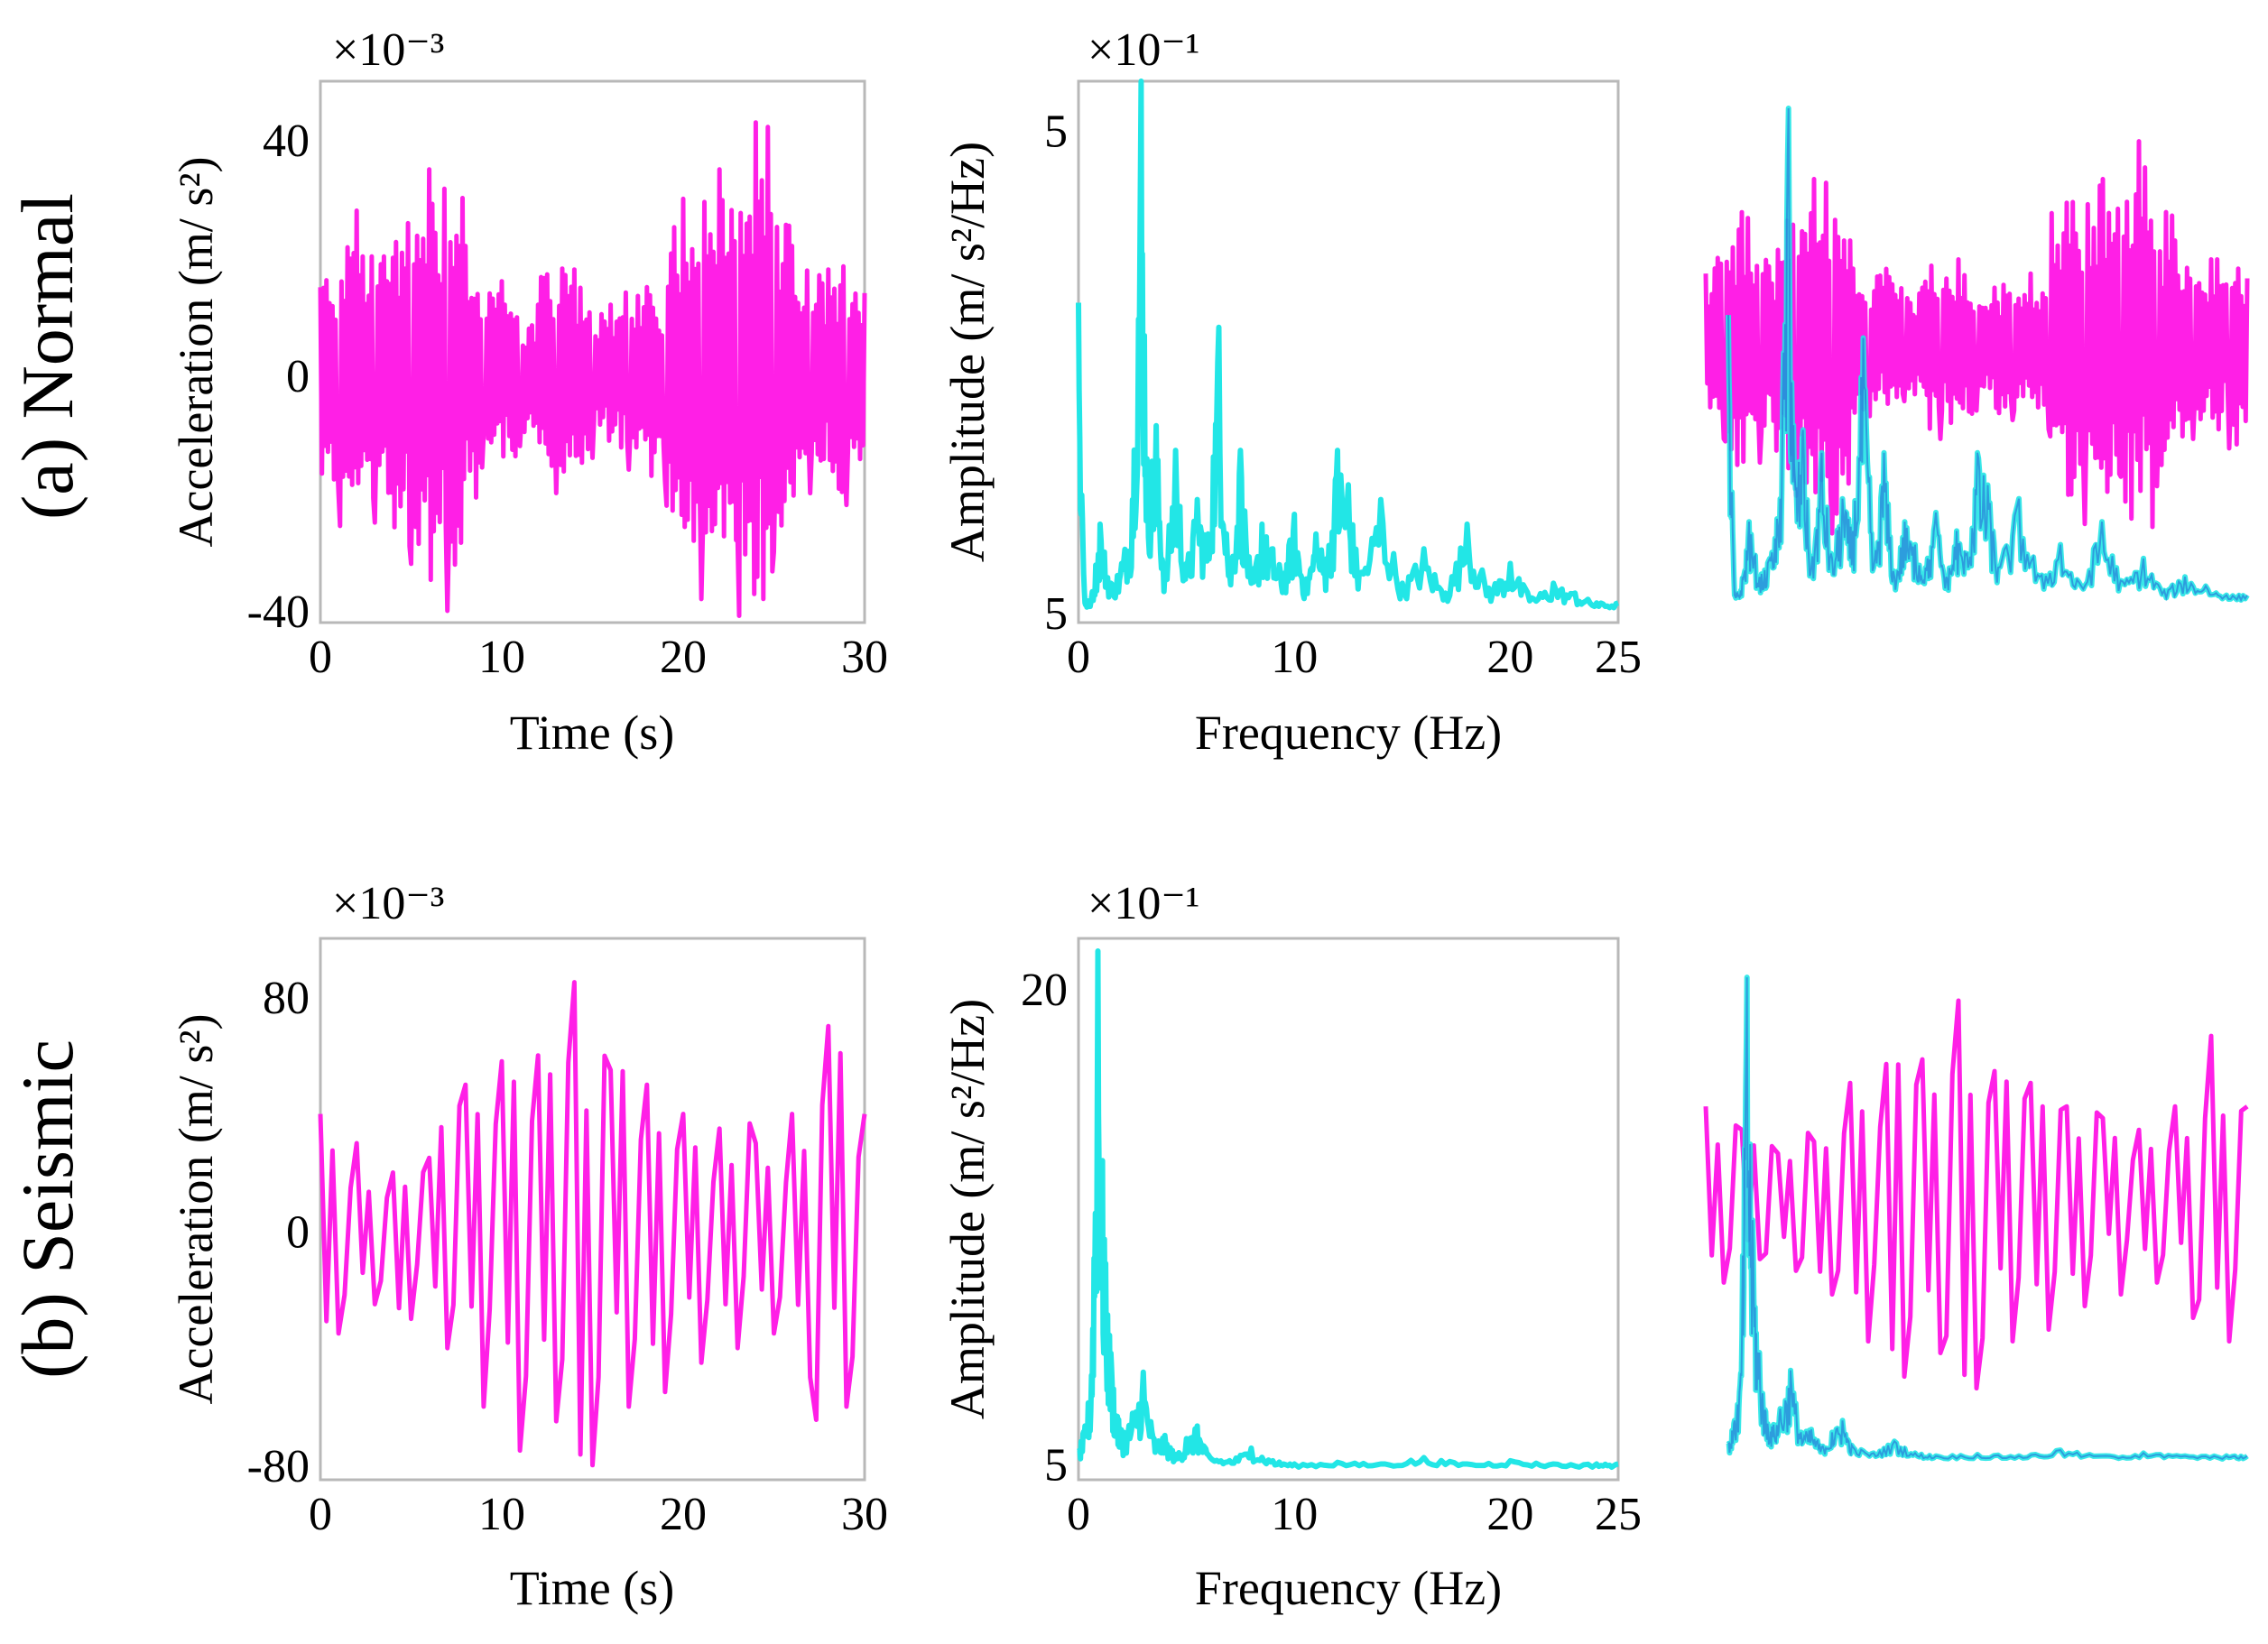 This screenshot has width=2268, height=1644. What do you see at coordinates (47, 356) in the screenshot?
I see `row-label-normal: (a) Normal` at bounding box center [47, 356].